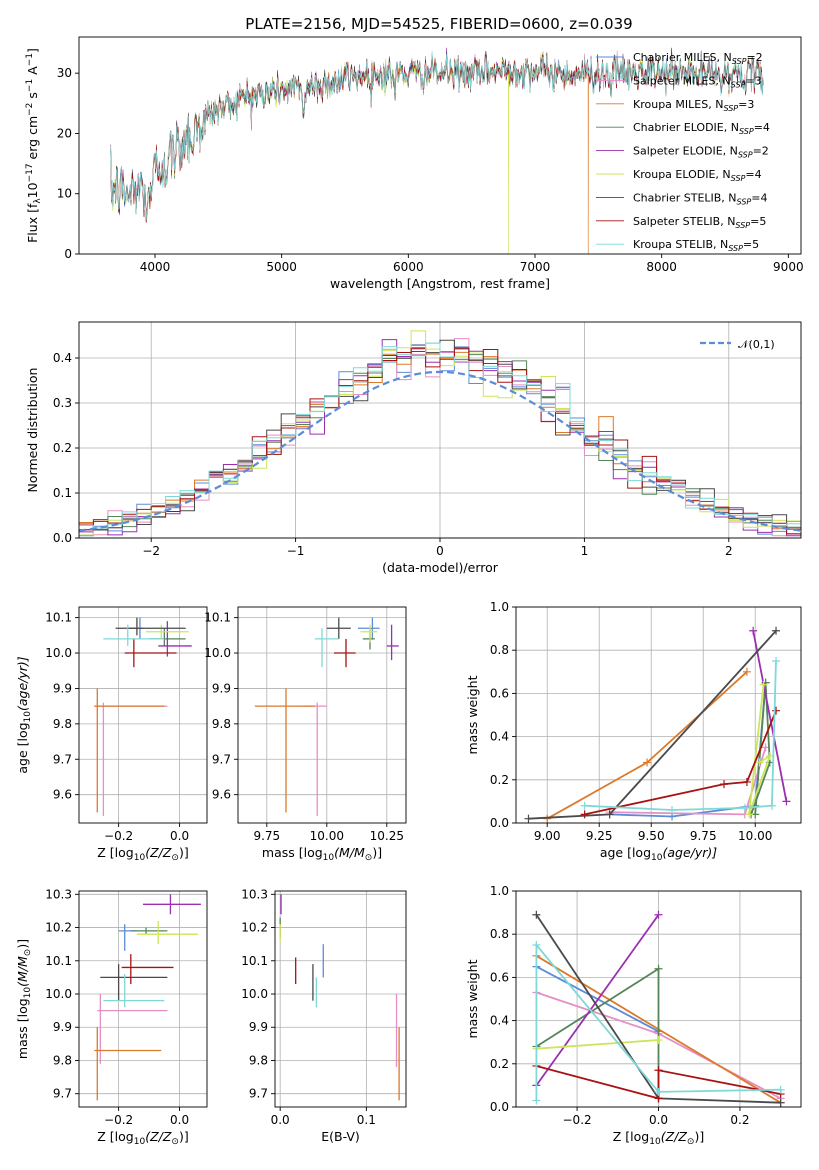  Describe the element at coordinates (62, 795) in the screenshot. I see `y-tick-label: 9.6` at that location.